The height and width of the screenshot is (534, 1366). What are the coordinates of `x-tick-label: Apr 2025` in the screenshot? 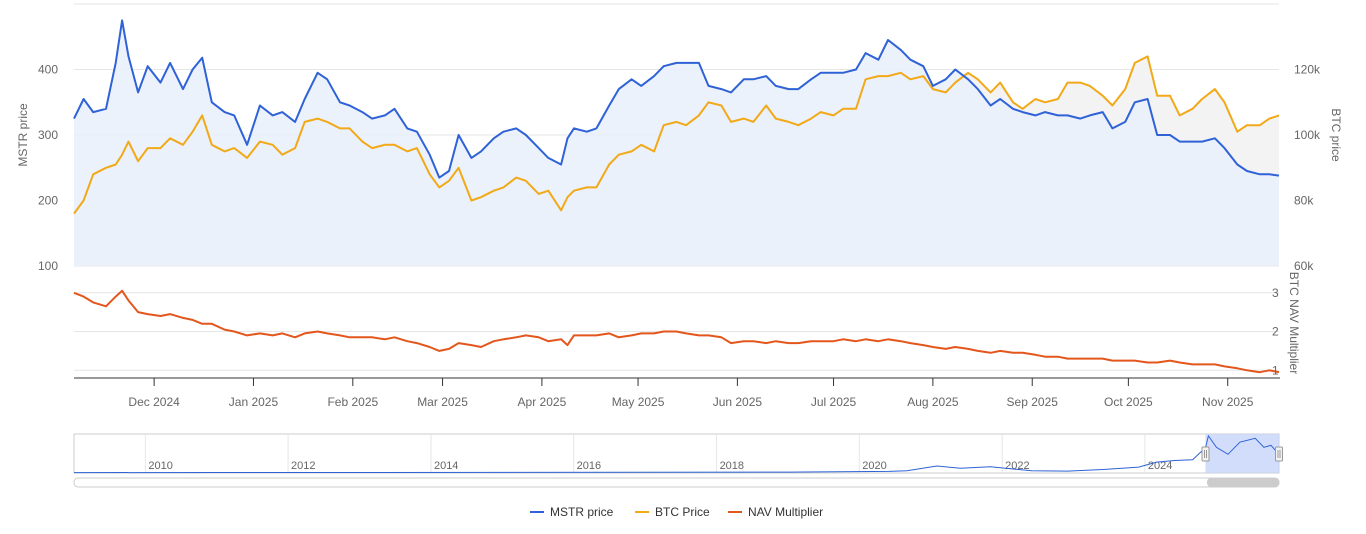 It's located at (542, 402).